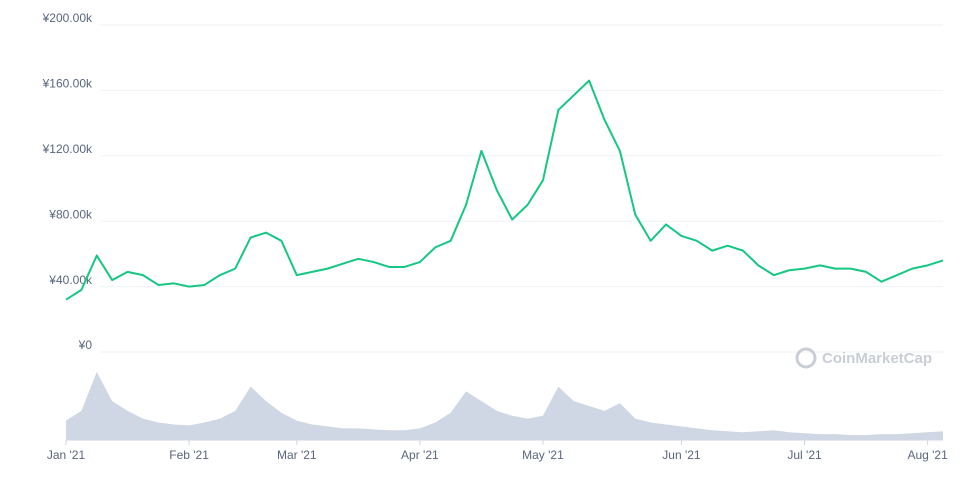 This screenshot has height=480, width=960. What do you see at coordinates (927, 455) in the screenshot?
I see `x-tick-label: Aug '21` at bounding box center [927, 455].